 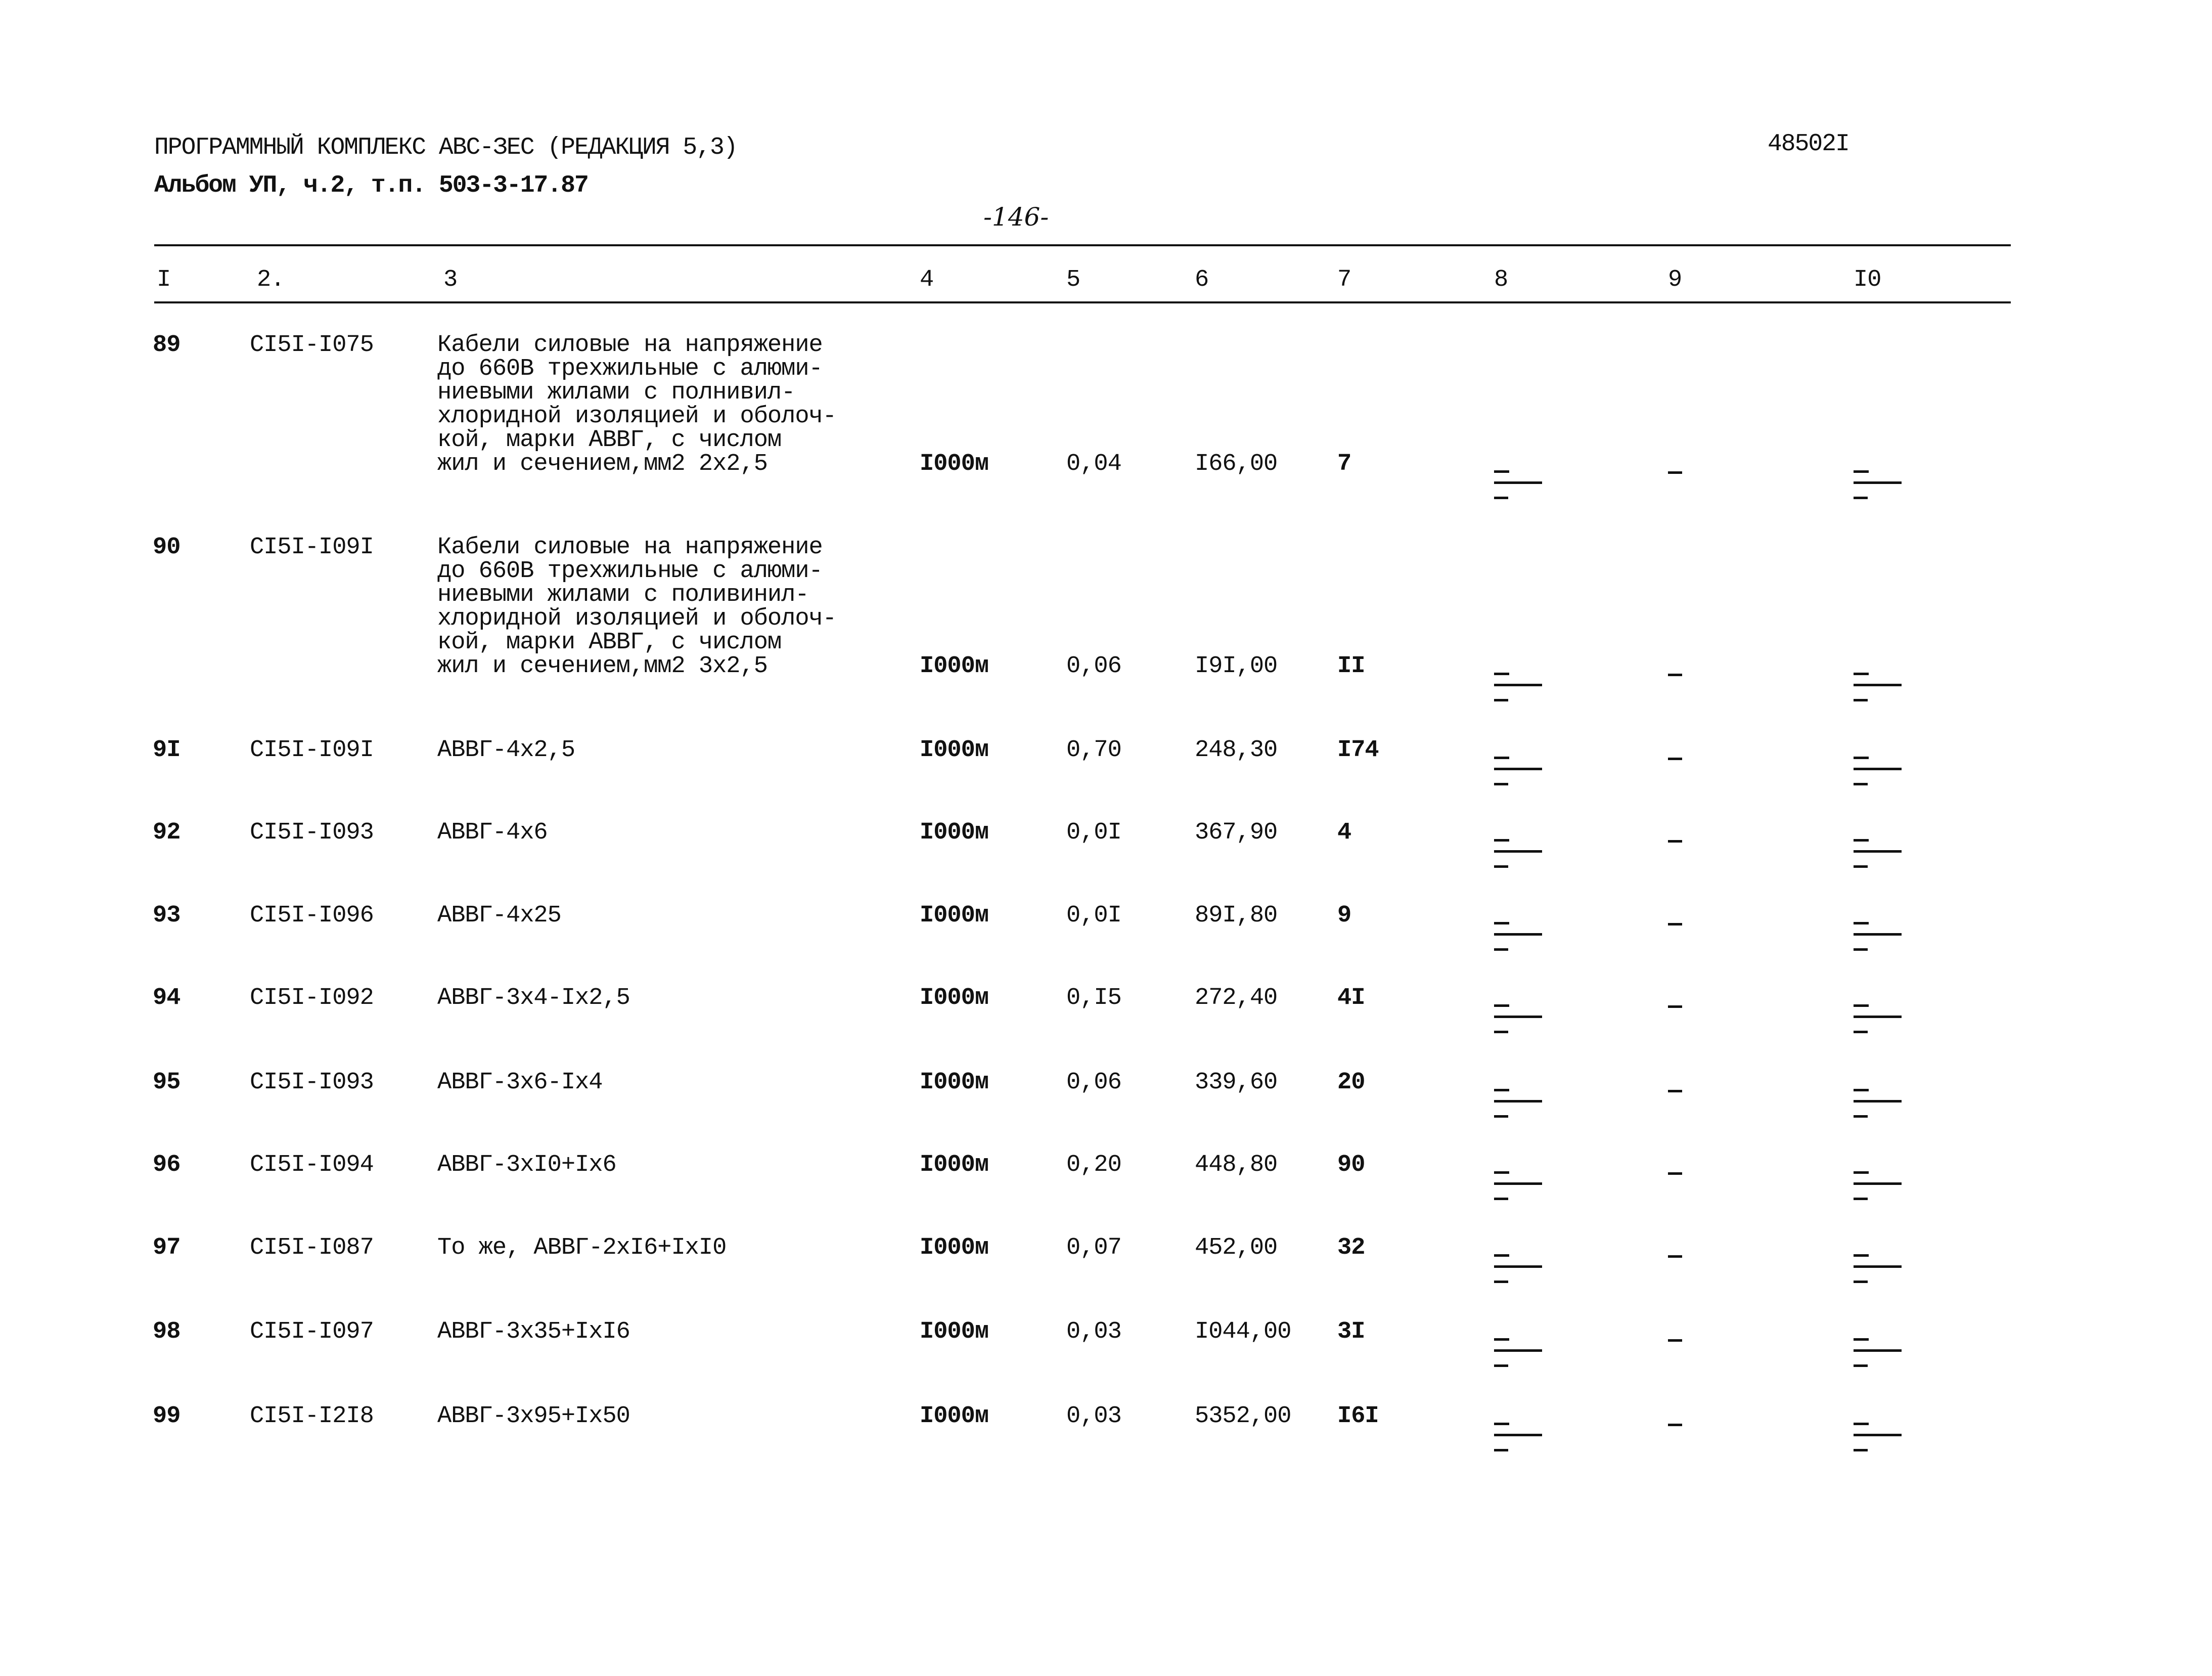 What do you see at coordinates (520, 1082) in the screenshot?
I see `item-description: АВВГ-3х6-Iх4` at bounding box center [520, 1082].